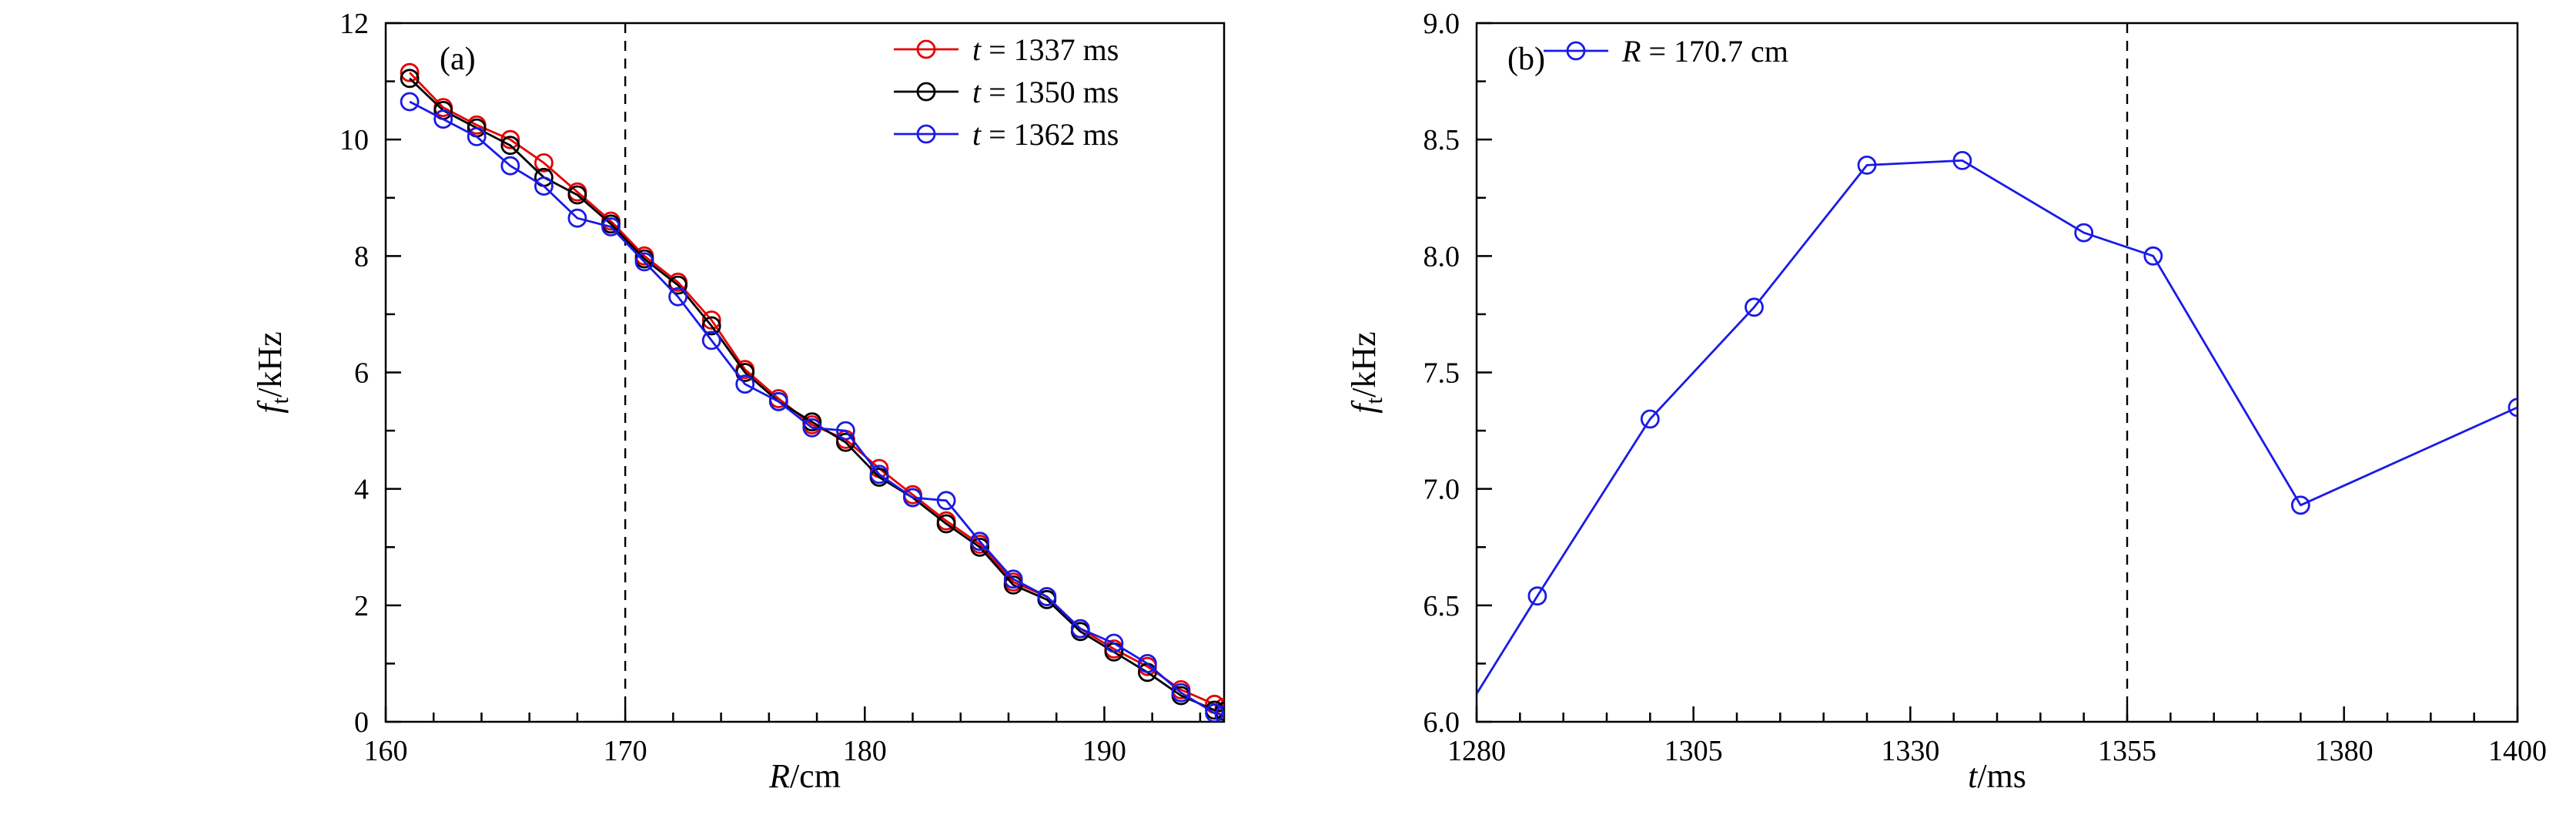 This screenshot has height=815, width=2576. I want to click on legend-entry: t = 1337 ms, so click(1007, 50).